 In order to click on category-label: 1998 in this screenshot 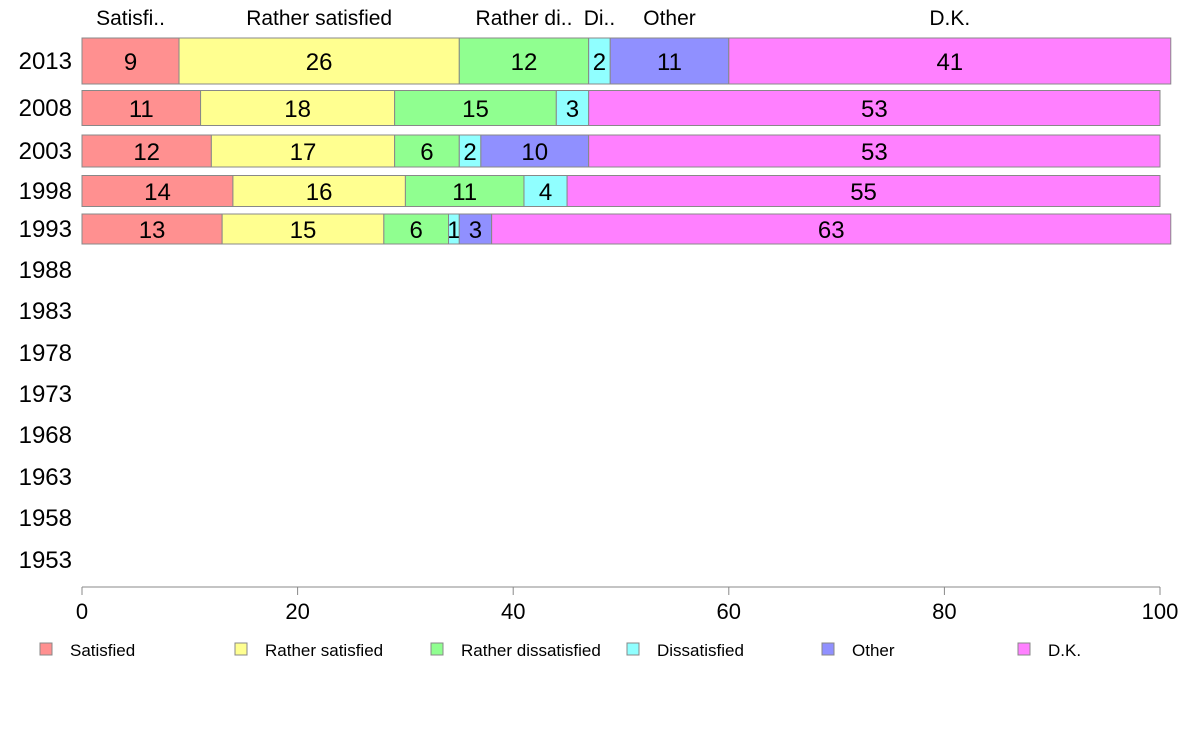, I will do `click(45, 191)`.